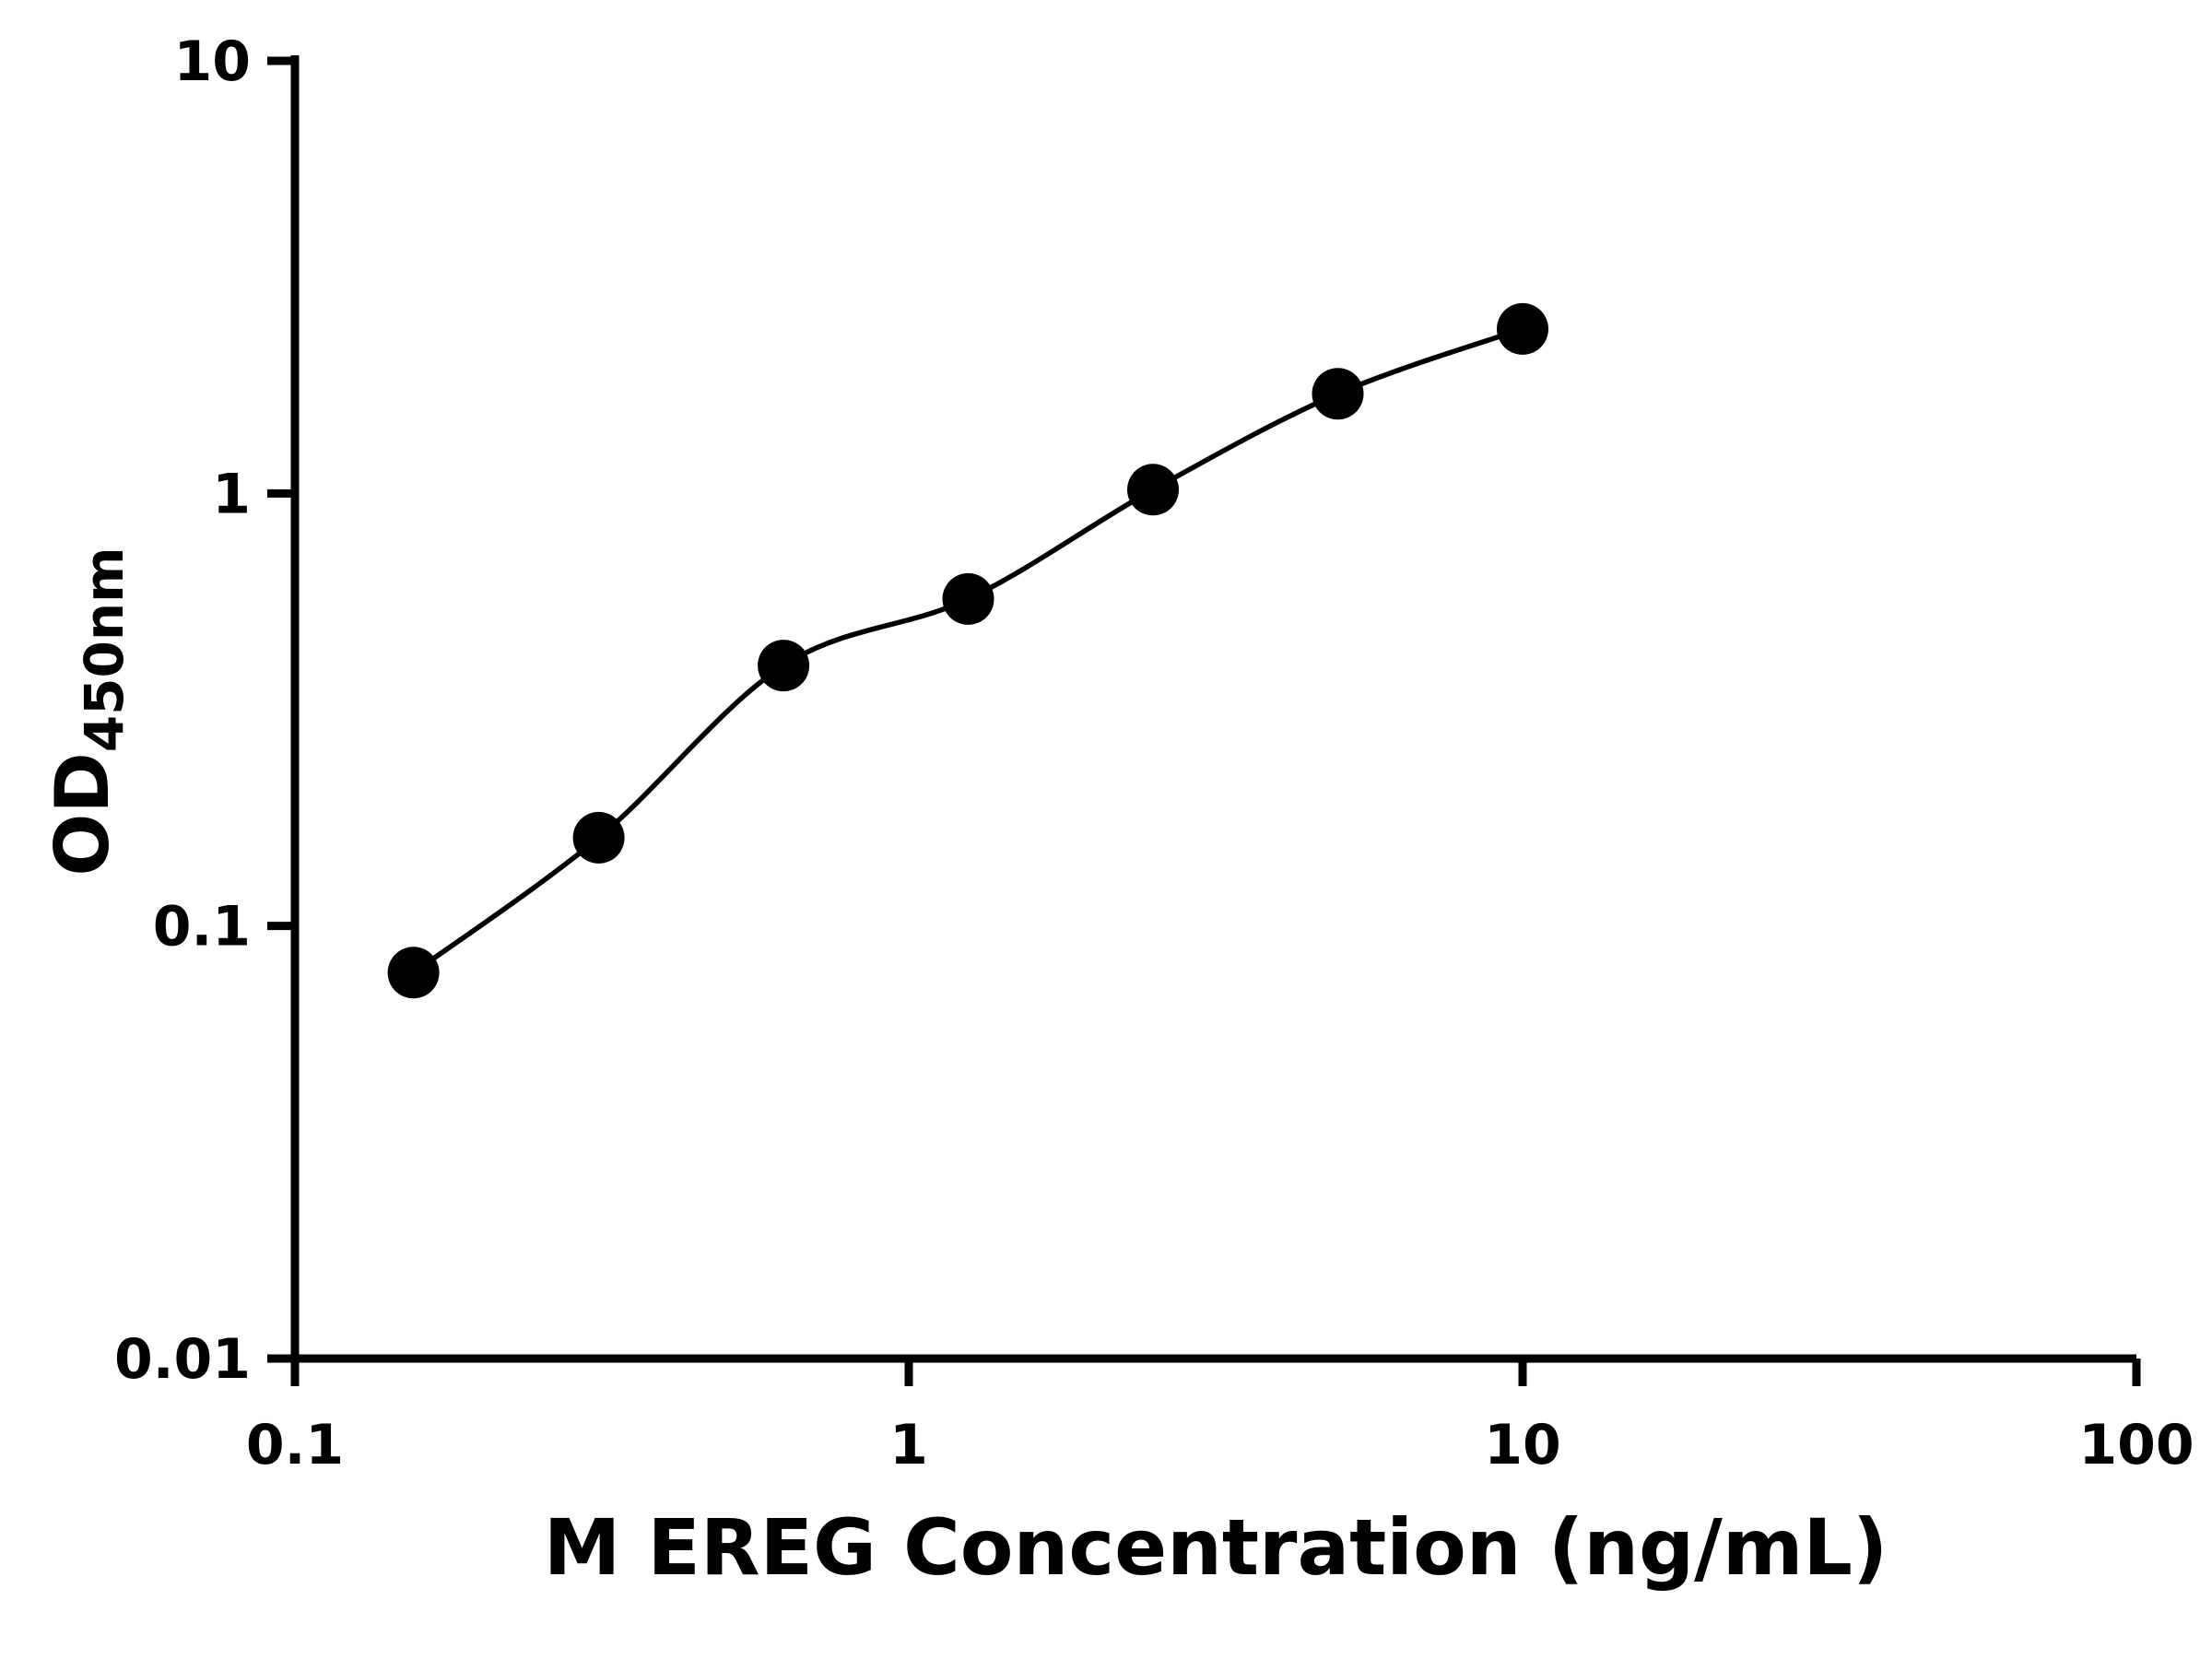  Describe the element at coordinates (213, 61) in the screenshot. I see `y-tick-label: 10` at that location.